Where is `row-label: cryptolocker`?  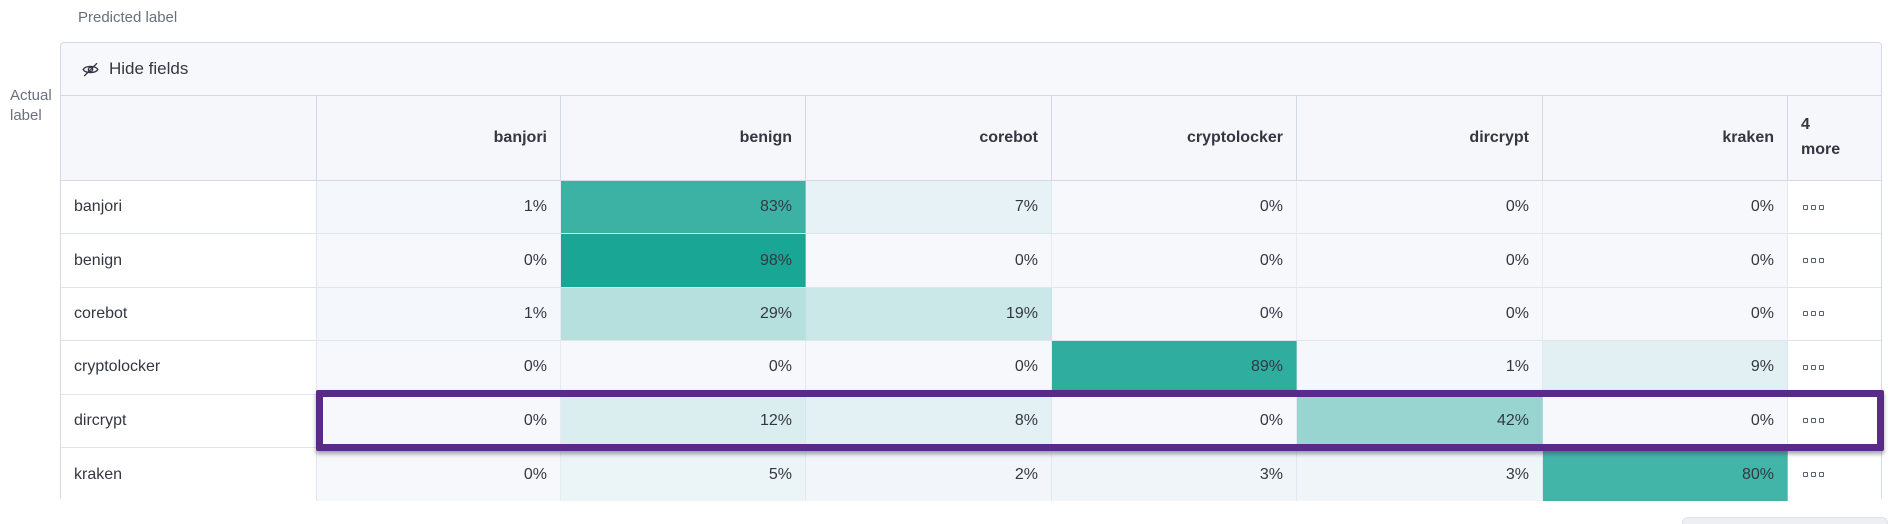 row-label: cryptolocker is located at coordinates (189, 367).